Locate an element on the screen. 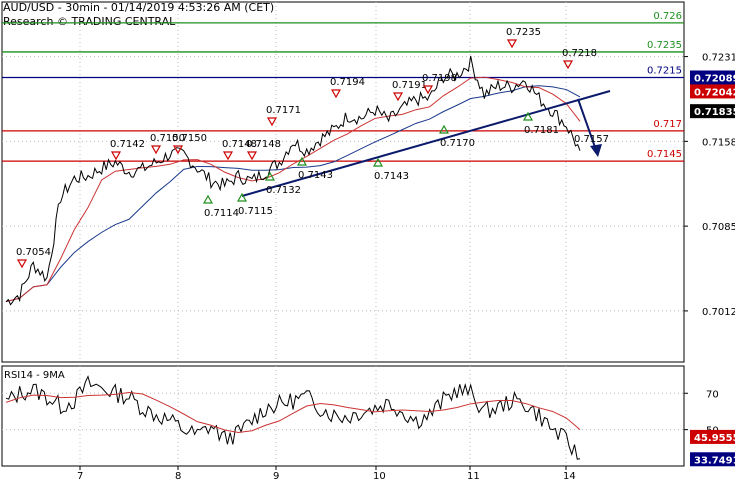  swing-low-label: 0.7114 is located at coordinates (221, 213).